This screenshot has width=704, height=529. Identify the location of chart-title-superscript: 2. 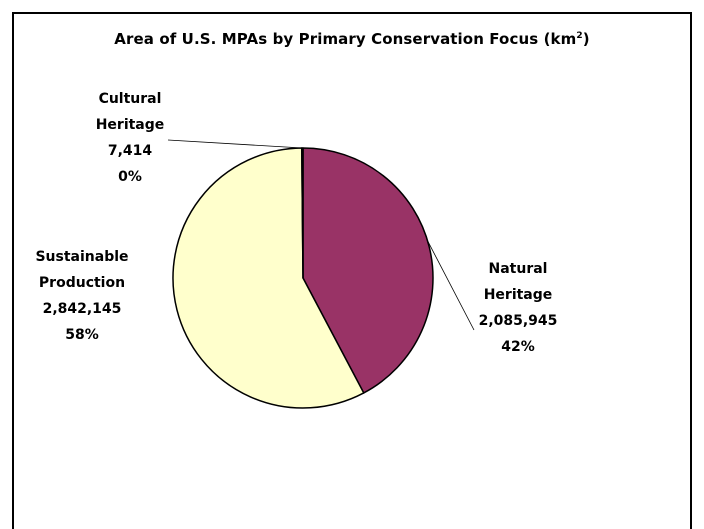
(579, 36).